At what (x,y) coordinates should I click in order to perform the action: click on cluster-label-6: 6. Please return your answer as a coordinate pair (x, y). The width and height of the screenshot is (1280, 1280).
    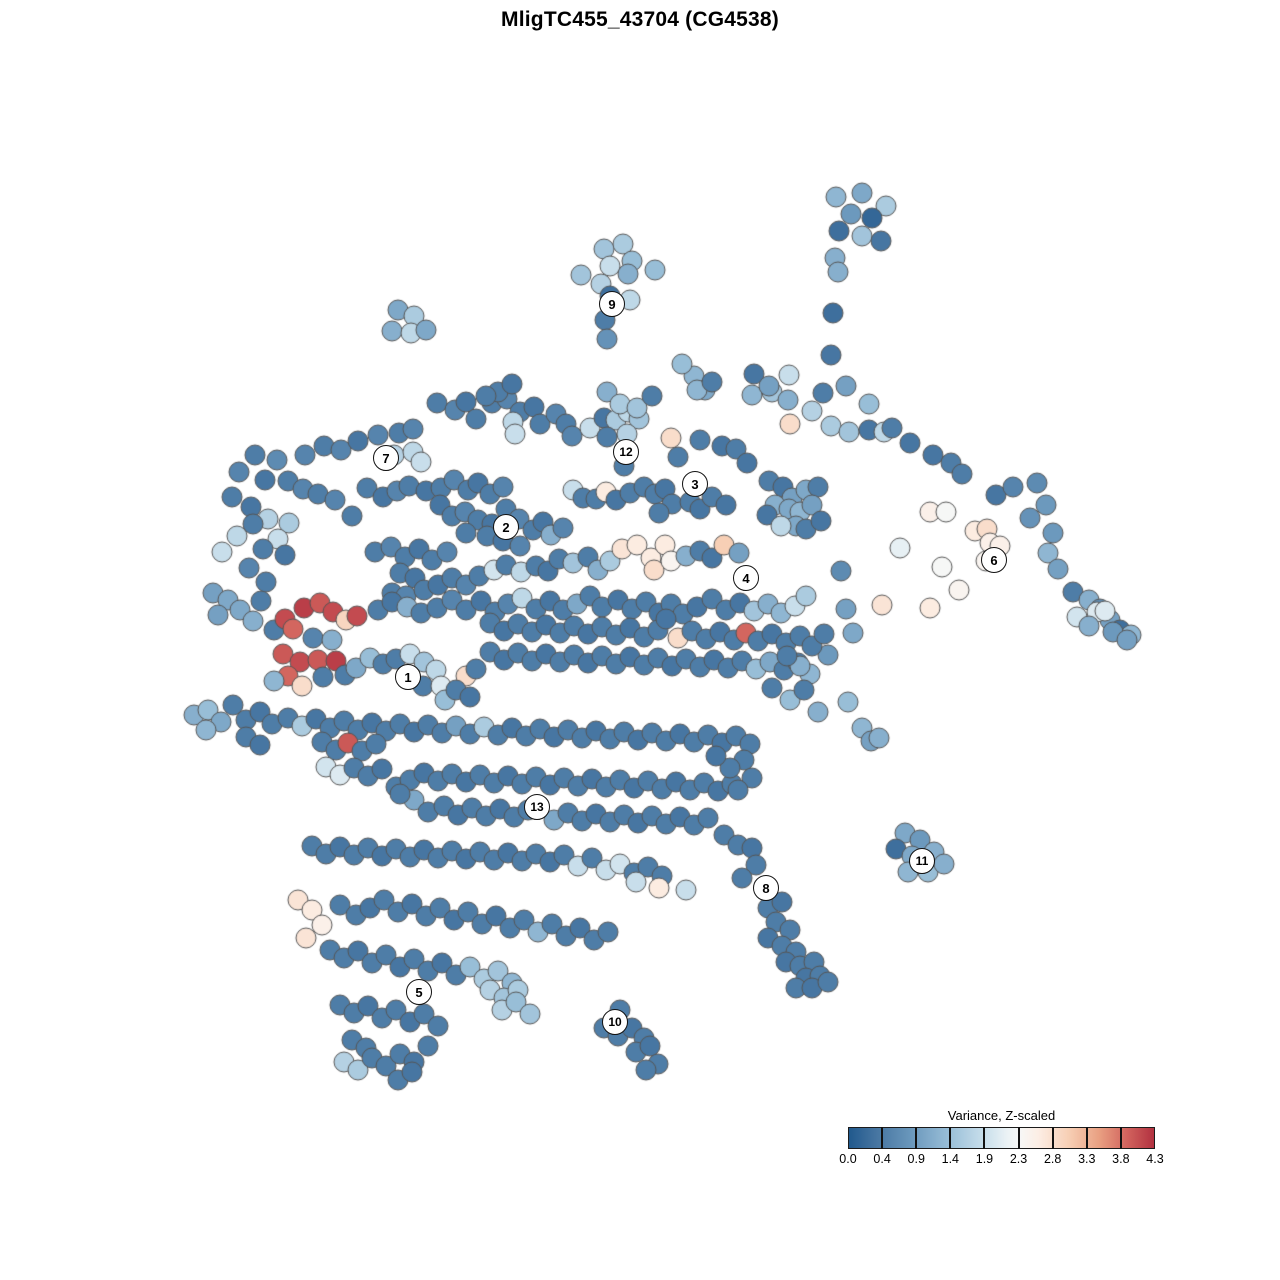
    Looking at the image, I should click on (994, 560).